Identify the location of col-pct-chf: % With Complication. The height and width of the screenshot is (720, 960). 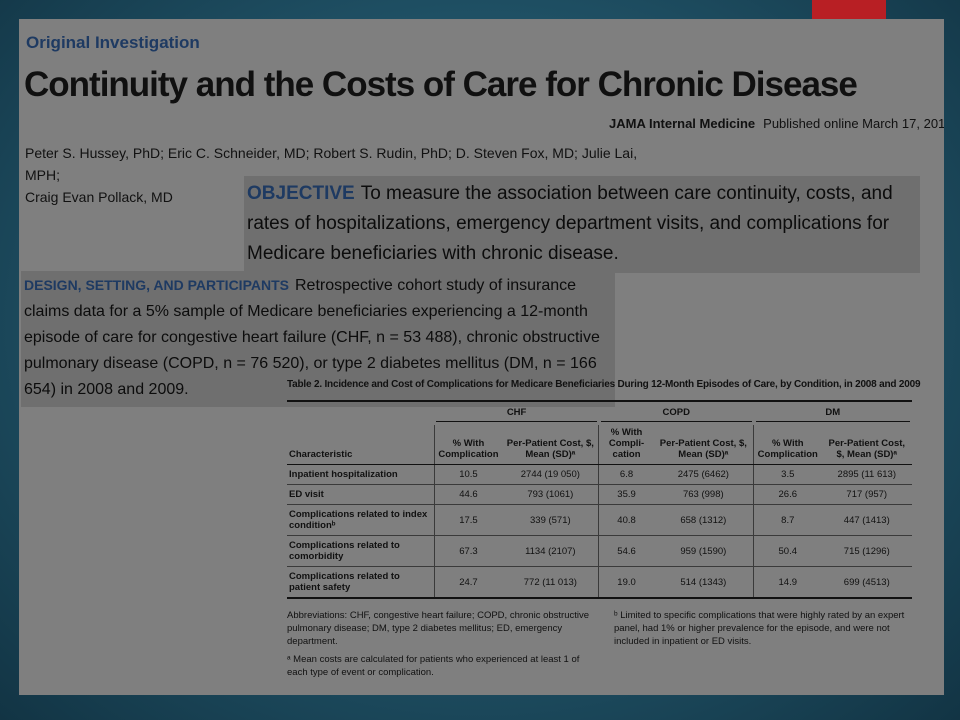
(468, 445).